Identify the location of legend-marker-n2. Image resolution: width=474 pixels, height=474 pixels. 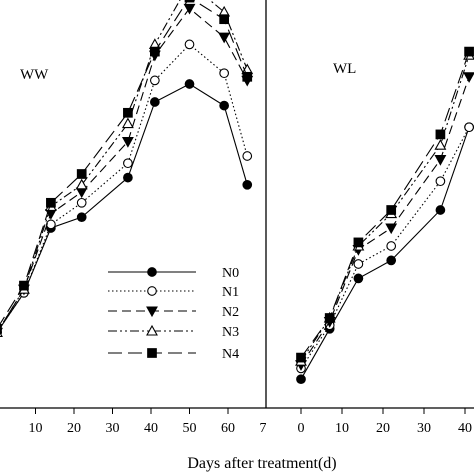
(152, 312).